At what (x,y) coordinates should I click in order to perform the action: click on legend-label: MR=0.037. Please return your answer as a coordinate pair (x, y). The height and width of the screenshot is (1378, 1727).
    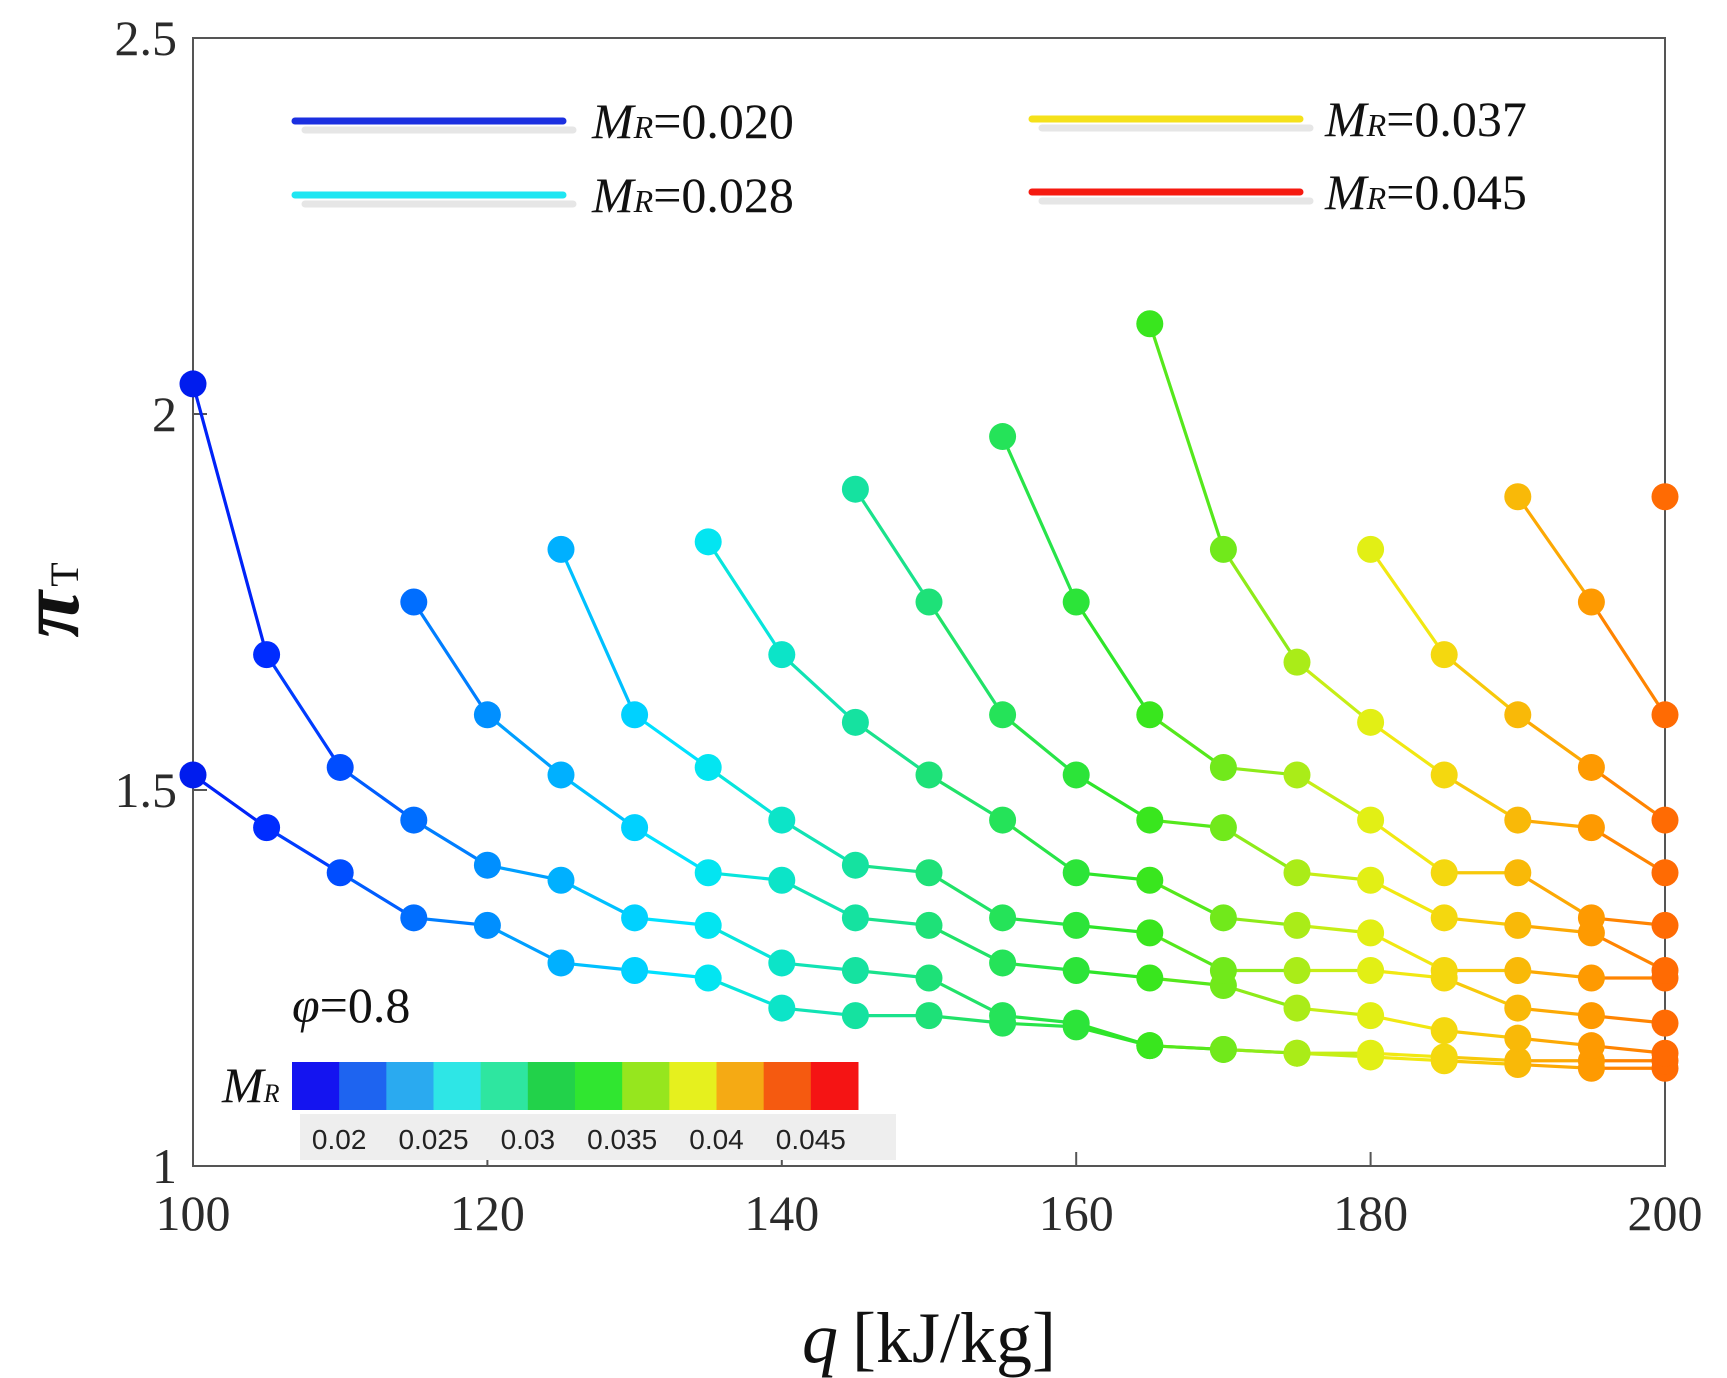
    Looking at the image, I should click on (1425, 119).